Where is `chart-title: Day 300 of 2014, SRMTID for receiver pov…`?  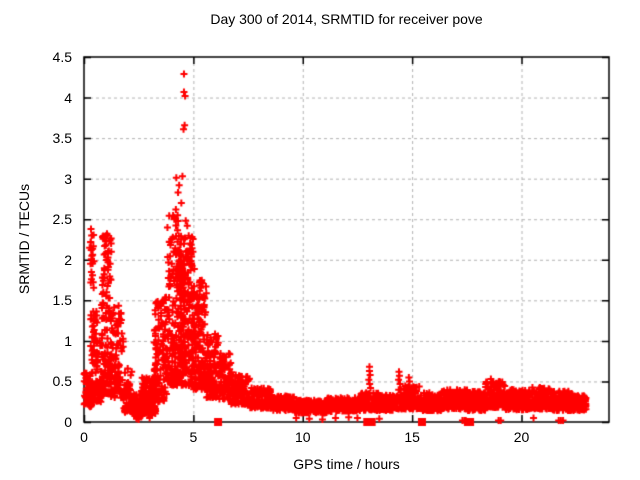
chart-title: Day 300 of 2014, SRMTID for receiver pov… is located at coordinates (346, 19).